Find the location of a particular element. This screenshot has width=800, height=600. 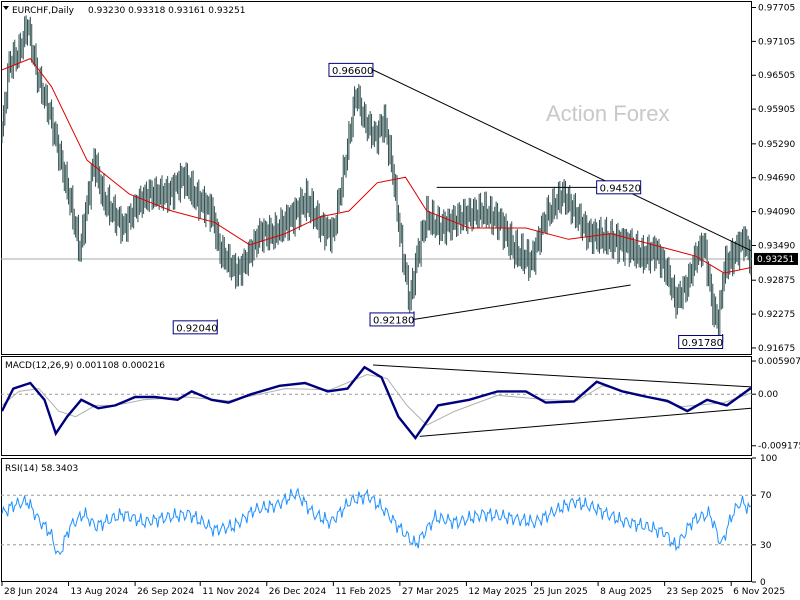

date-axis-label: 8 Aug 2025 is located at coordinates (626, 592).